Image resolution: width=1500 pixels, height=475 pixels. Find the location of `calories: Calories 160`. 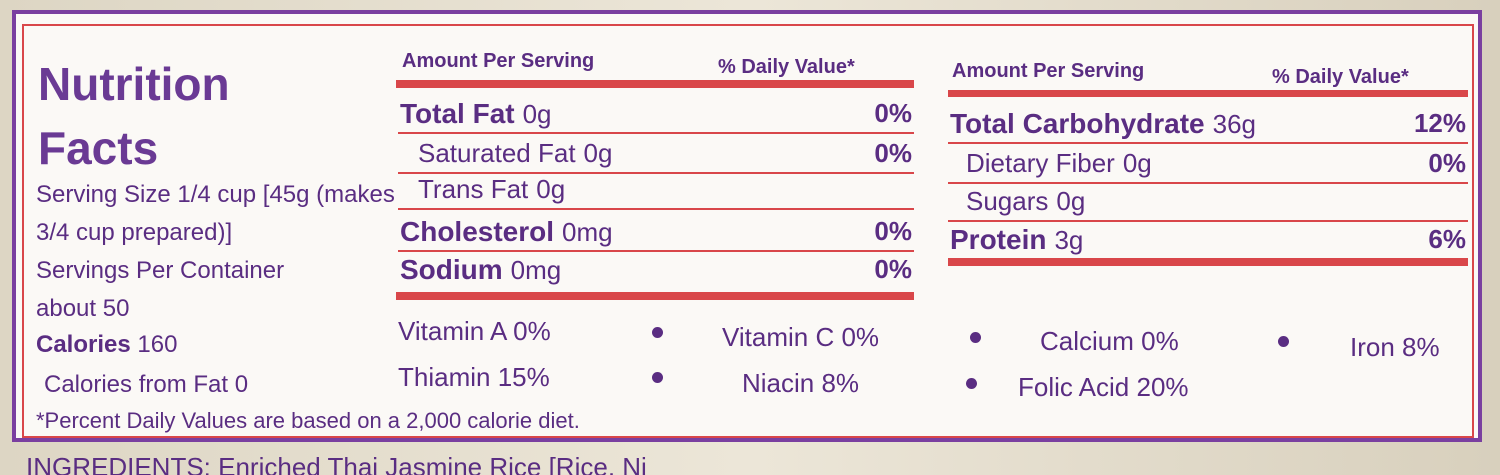

calories: Calories 160 is located at coordinates (106, 345).